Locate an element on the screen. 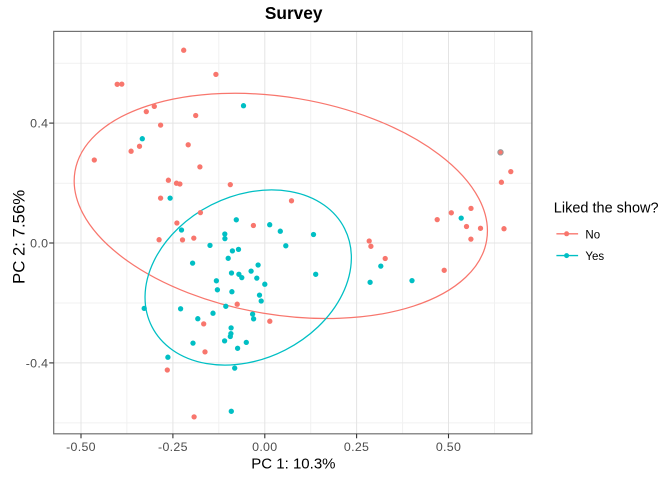 The image size is (672, 480). svg-text: 0.25 is located at coordinates (356, 447).